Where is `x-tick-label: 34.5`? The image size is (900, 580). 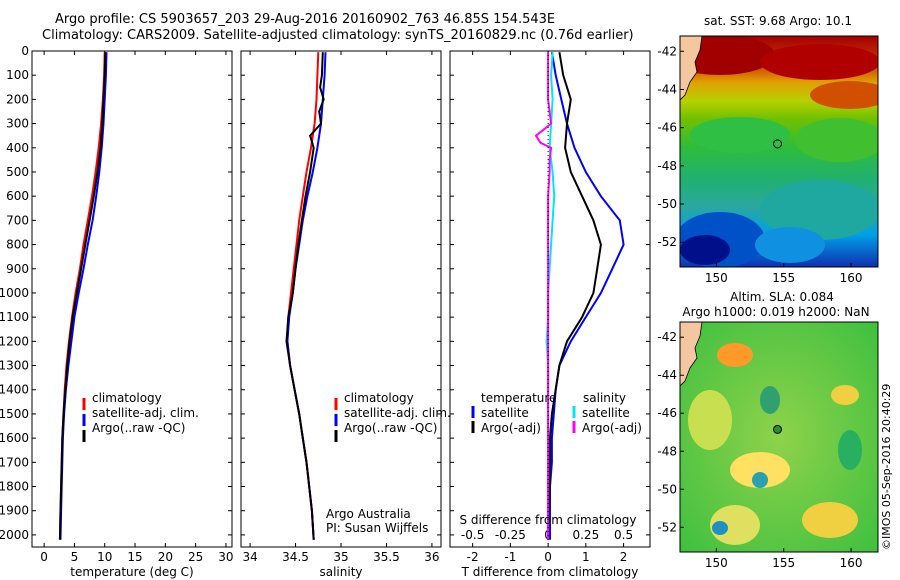
x-tick-label: 34.5 is located at coordinates (295, 557).